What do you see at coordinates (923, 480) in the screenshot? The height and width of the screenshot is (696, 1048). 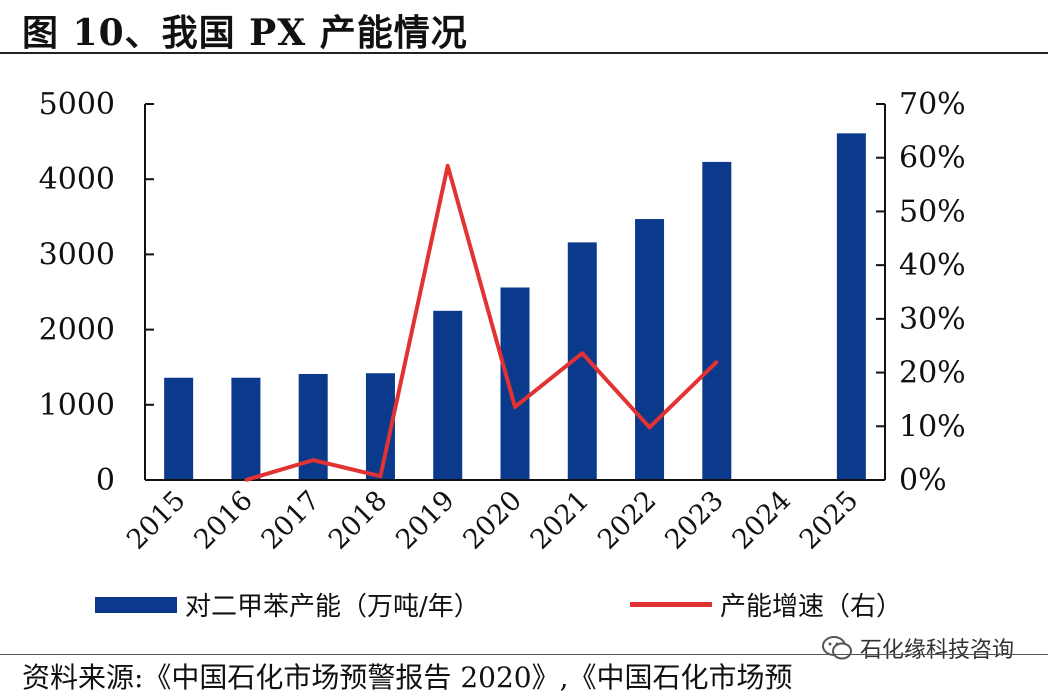 I see `right-tick-label: 0%` at bounding box center [923, 480].